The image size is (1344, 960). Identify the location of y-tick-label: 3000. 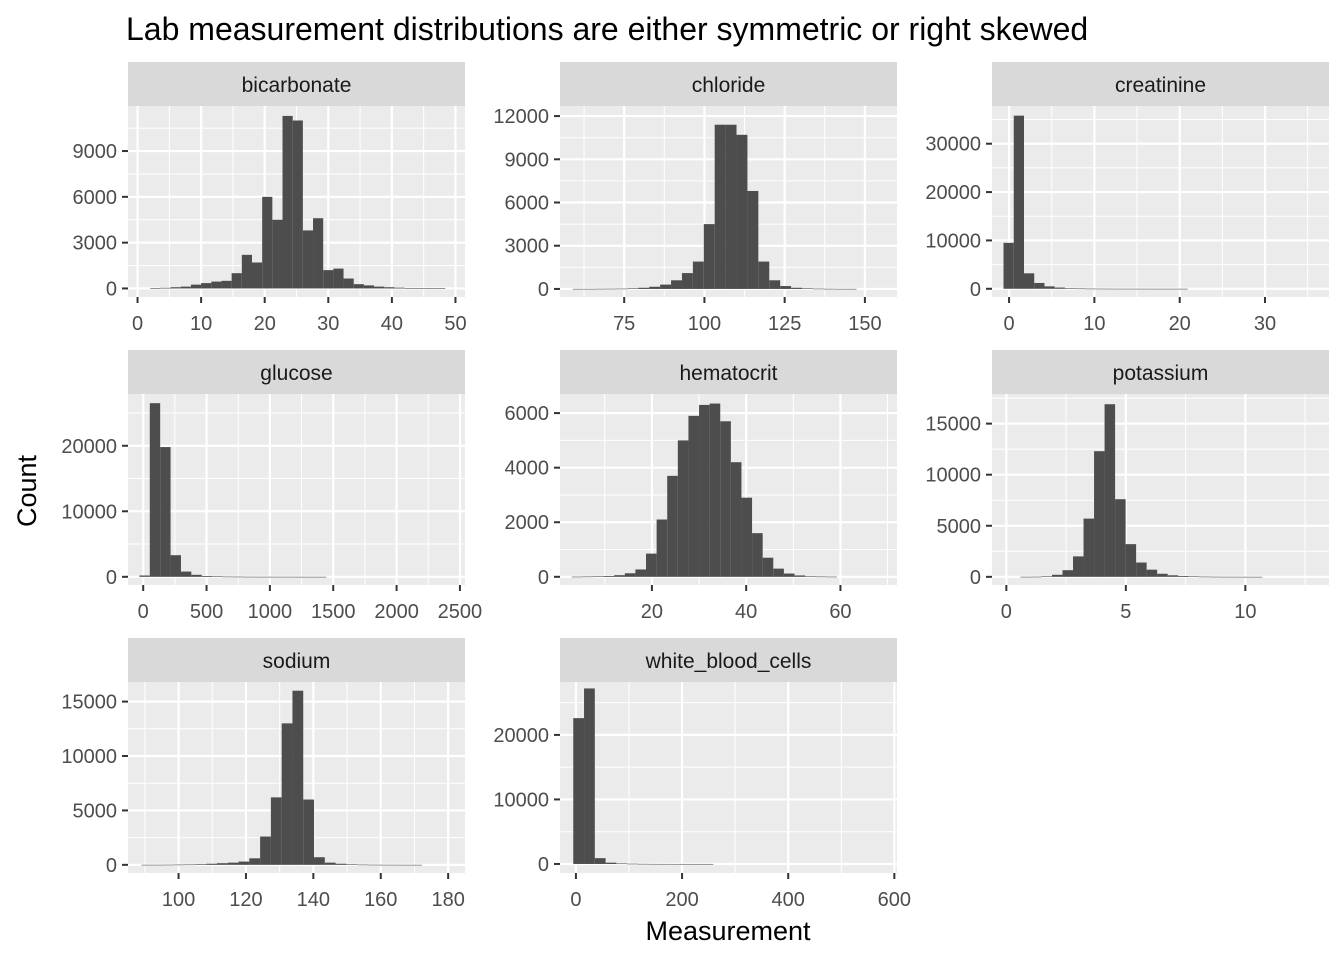
(95, 244).